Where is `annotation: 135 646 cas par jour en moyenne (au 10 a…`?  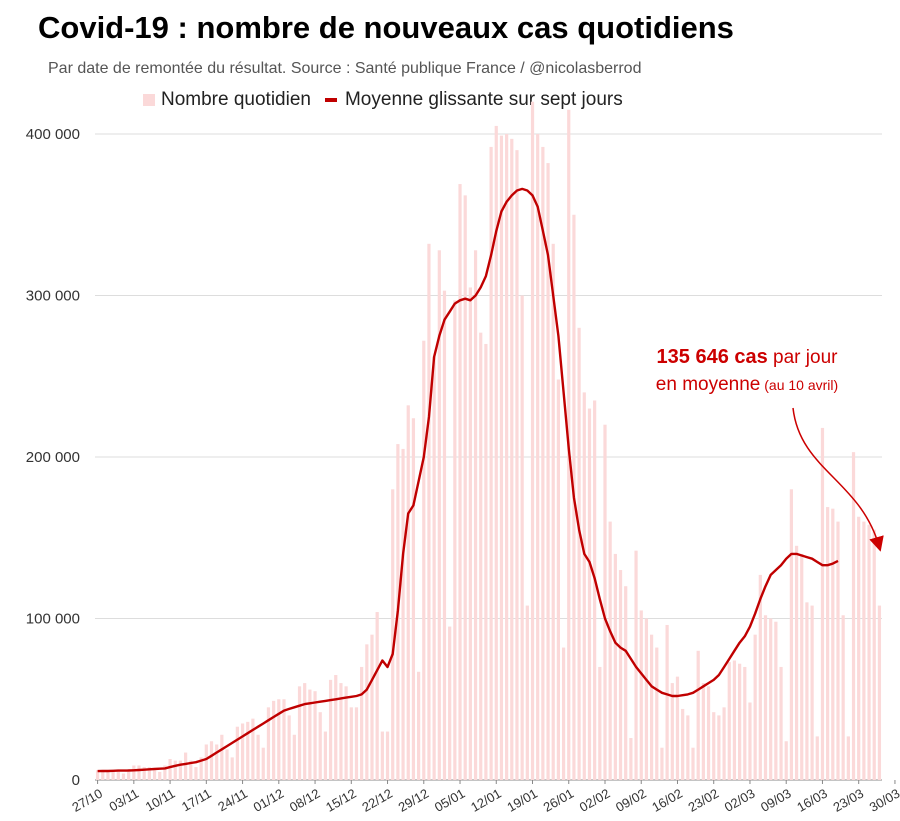 annotation: 135 646 cas par jour en moyenne (au 10 a… is located at coordinates (747, 371).